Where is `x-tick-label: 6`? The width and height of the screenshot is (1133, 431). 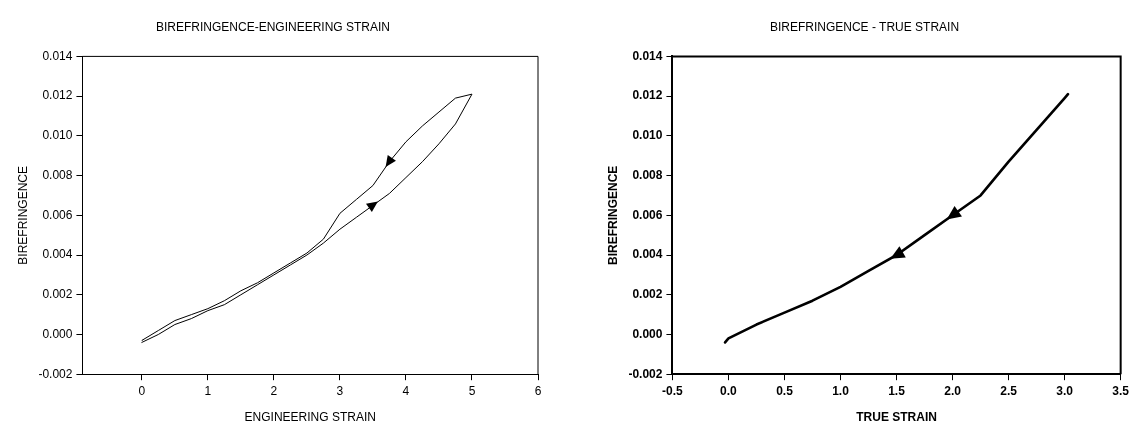
x-tick-label: 6 is located at coordinates (538, 390).